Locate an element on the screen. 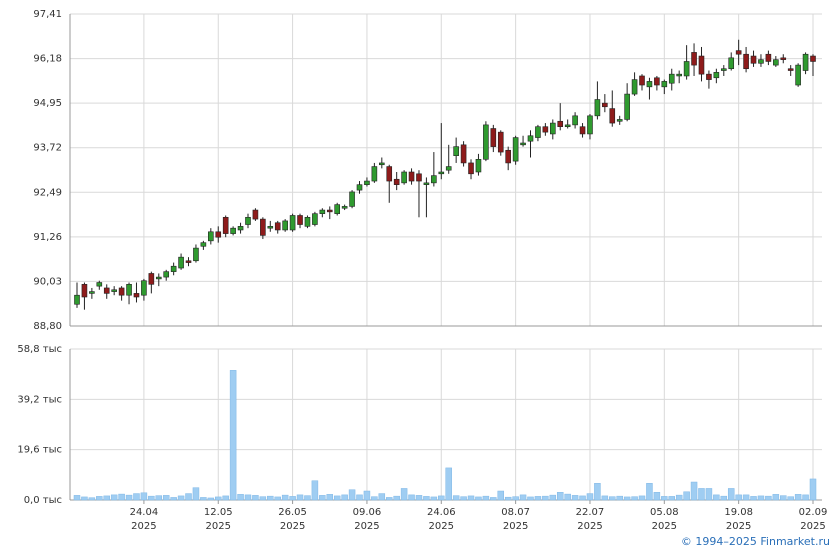 The image size is (840, 550). y2-tick-label: 39,2 тыс is located at coordinates (39, 399).